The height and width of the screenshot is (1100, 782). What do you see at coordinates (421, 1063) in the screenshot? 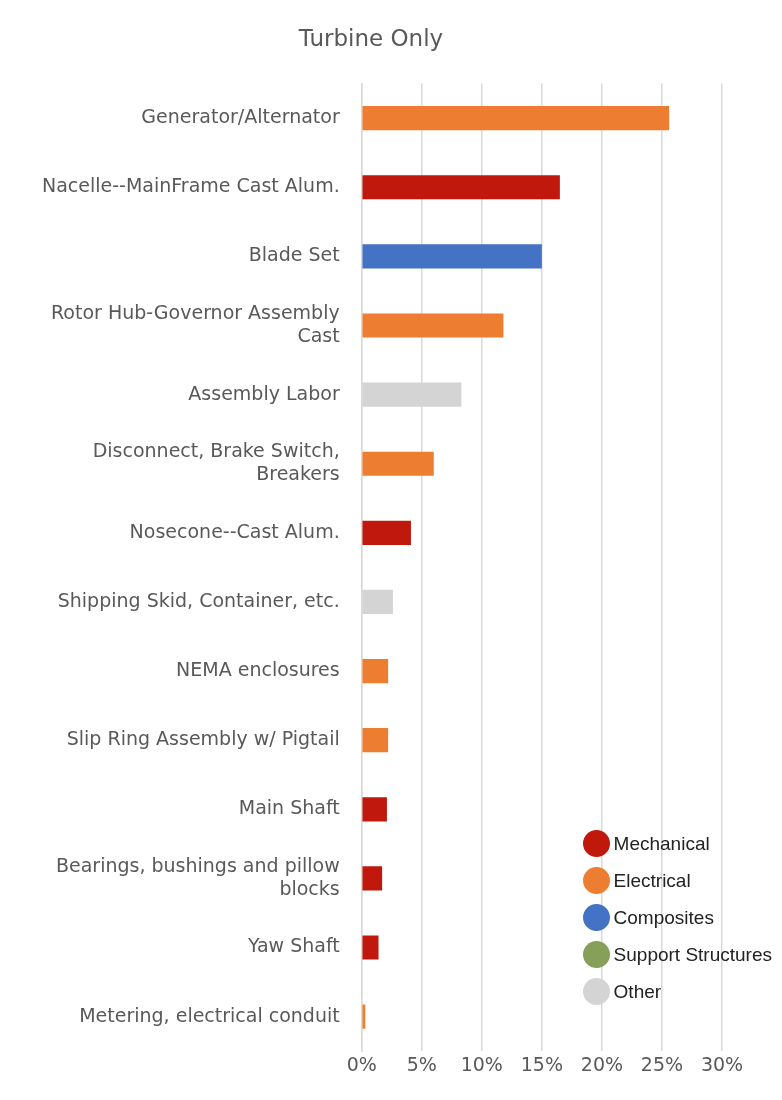
I see `x-tick-label: 5%` at bounding box center [421, 1063].